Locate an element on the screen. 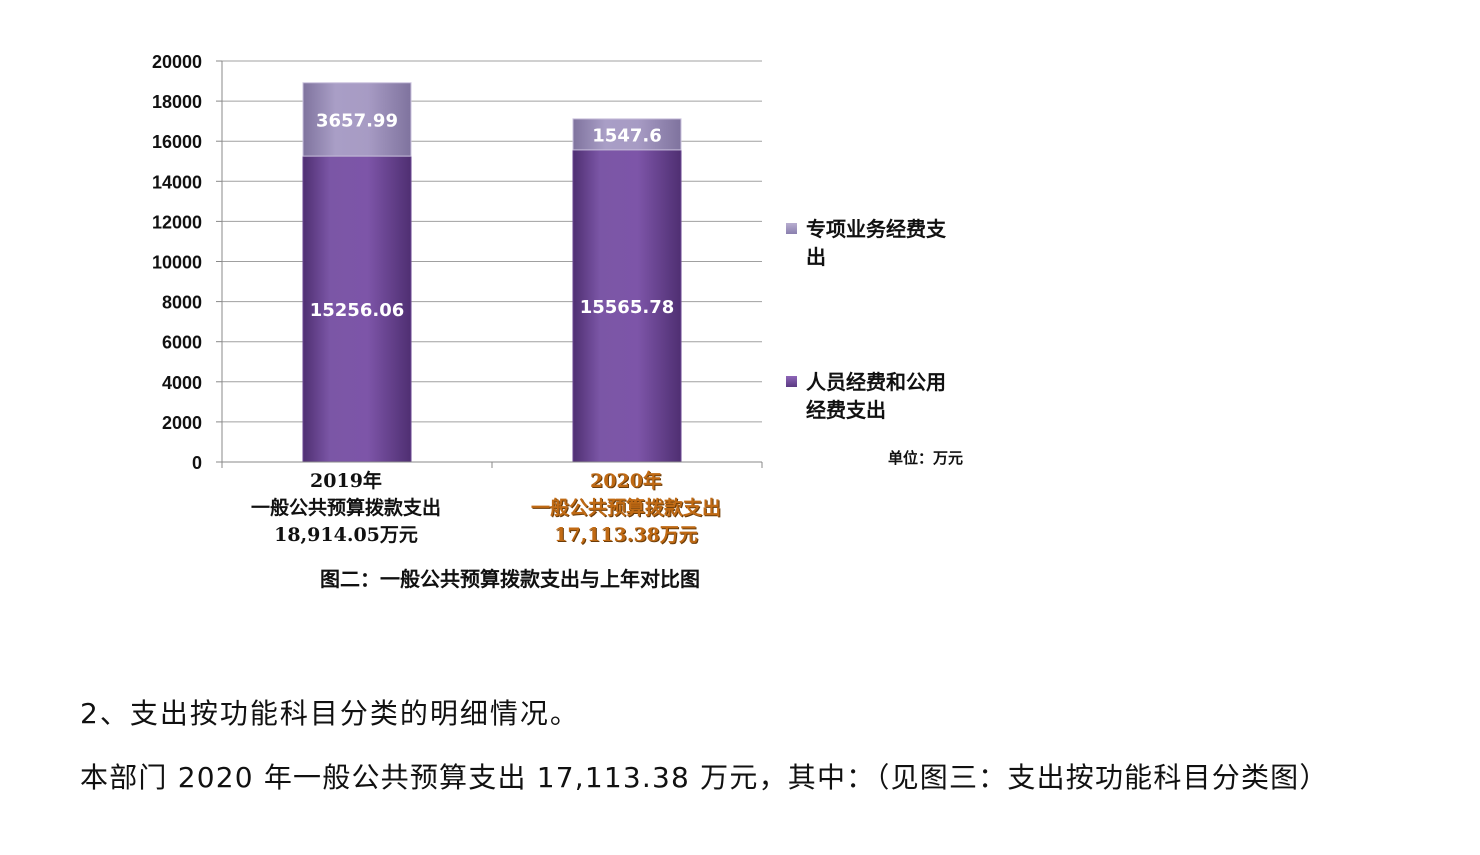 Image resolution: width=1480 pixels, height=855 pixels. y-tick-label: 8000 is located at coordinates (182, 303).